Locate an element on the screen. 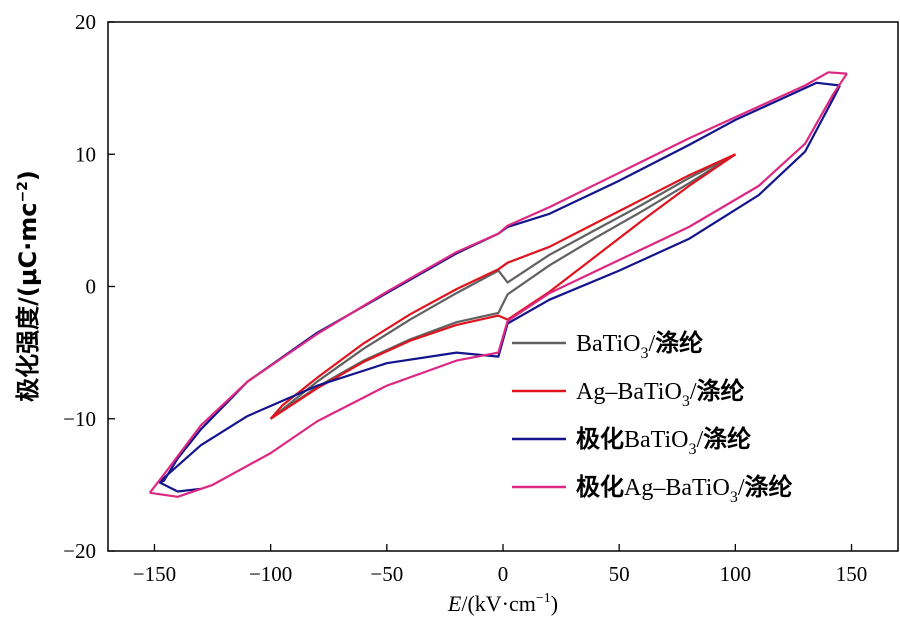 The image size is (900, 627). legend-item: BaTiO3/涤纶 is located at coordinates (607, 345).